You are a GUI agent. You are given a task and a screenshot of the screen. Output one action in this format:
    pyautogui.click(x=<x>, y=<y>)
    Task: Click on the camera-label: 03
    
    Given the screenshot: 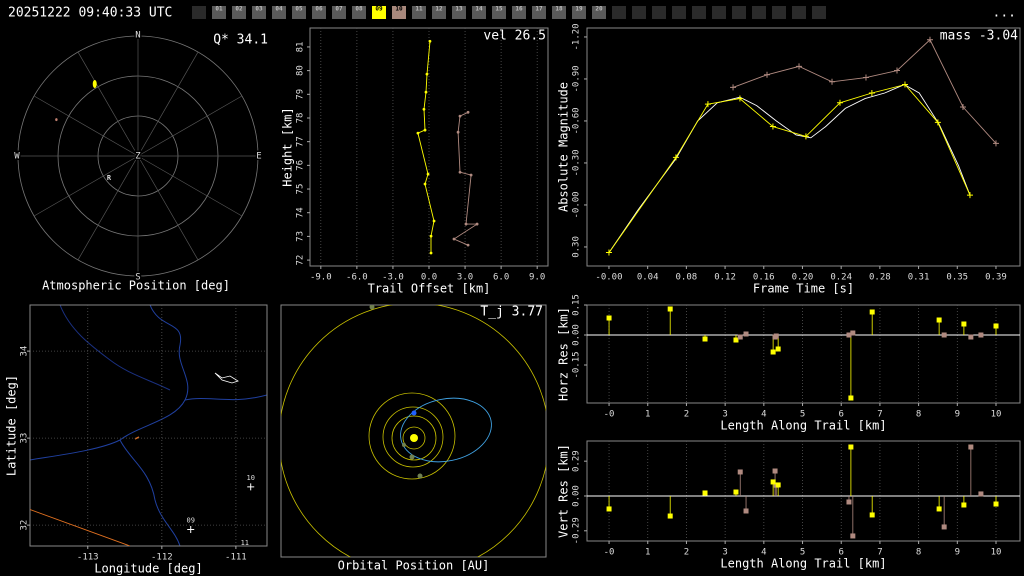 What is the action you would take?
    pyautogui.click(x=259, y=9)
    